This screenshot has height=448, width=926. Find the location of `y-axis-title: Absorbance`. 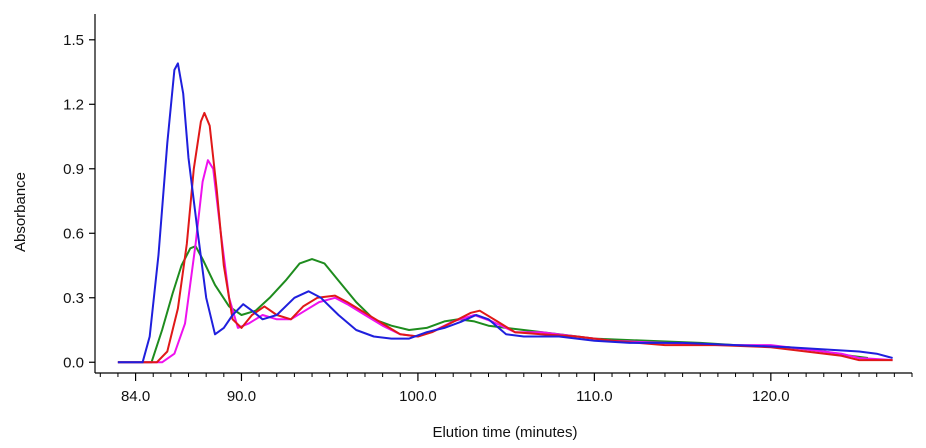

y-axis-title: Absorbance is located at coordinates (20, 212).